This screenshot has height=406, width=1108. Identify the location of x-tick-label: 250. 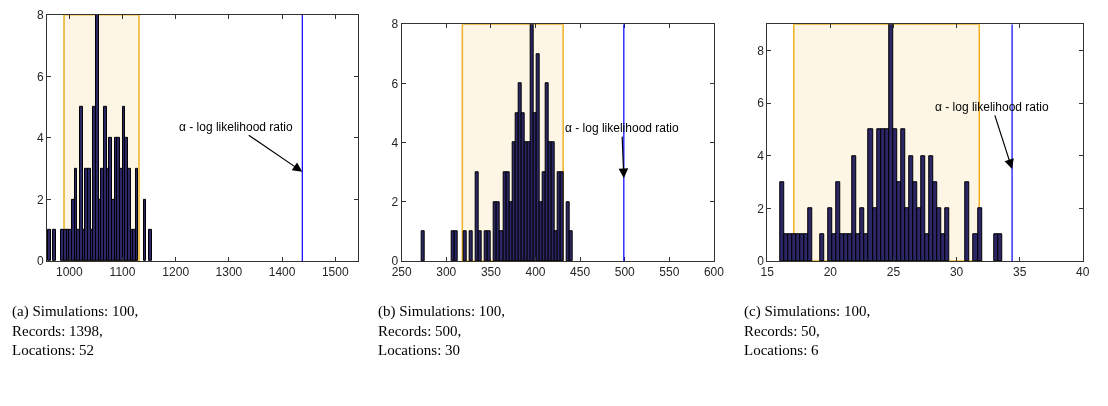
(402, 272).